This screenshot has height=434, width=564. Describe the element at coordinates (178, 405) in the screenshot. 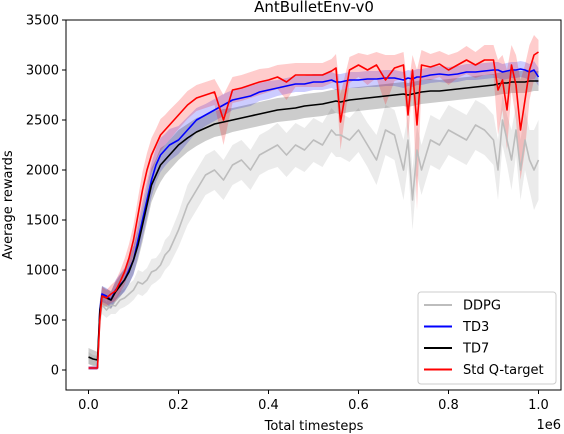

I see `x-tick-label: 0.2` at that location.